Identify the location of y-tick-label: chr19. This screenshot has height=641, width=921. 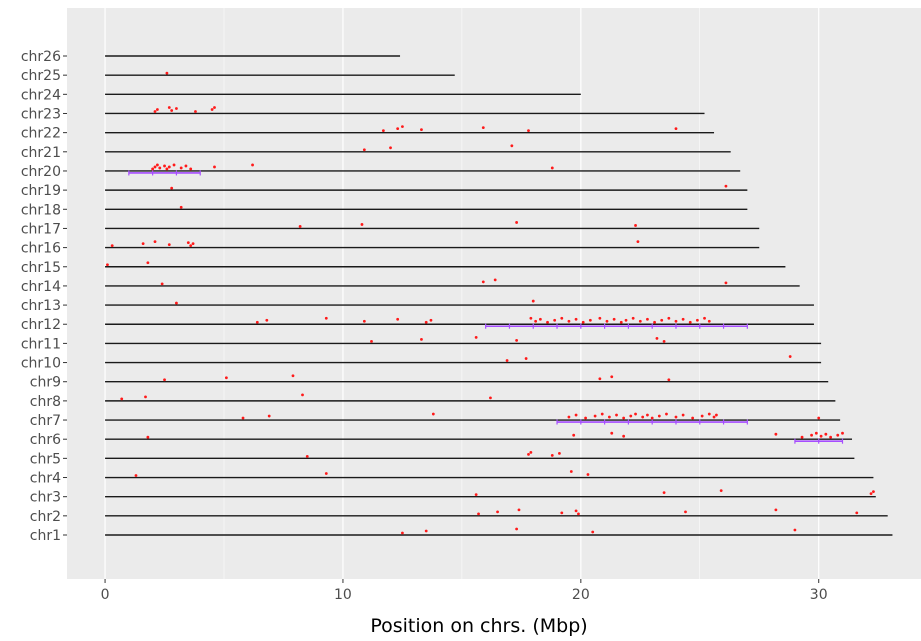
(41, 191).